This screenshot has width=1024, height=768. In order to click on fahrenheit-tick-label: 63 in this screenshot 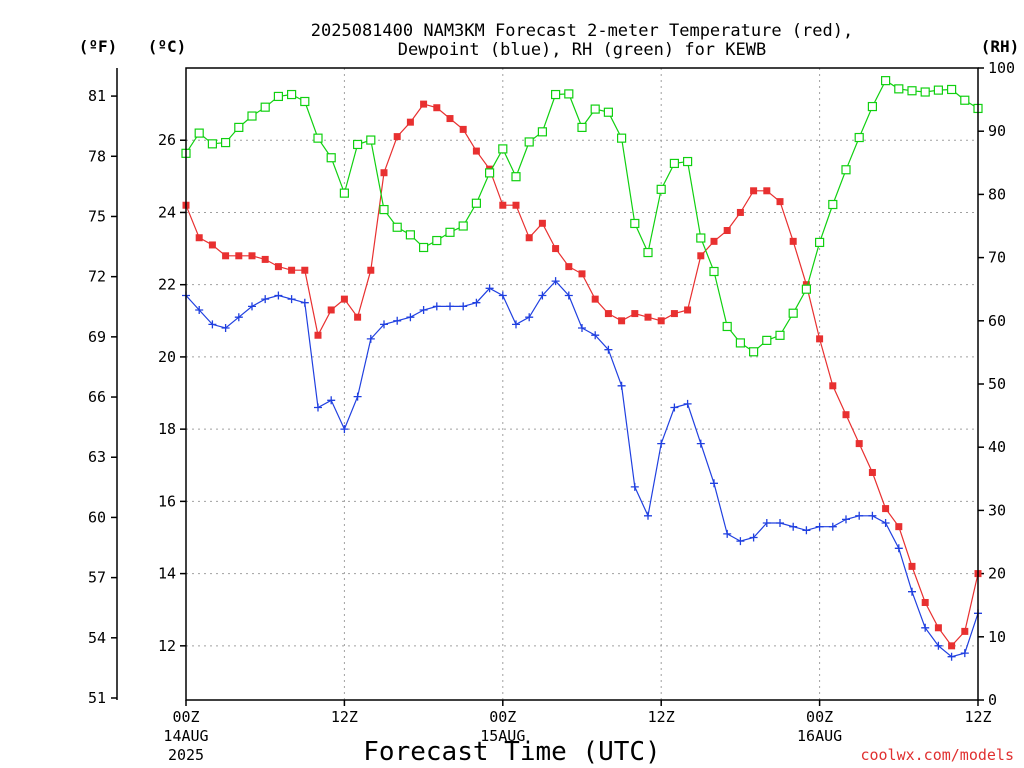, I will do `click(97, 457)`.